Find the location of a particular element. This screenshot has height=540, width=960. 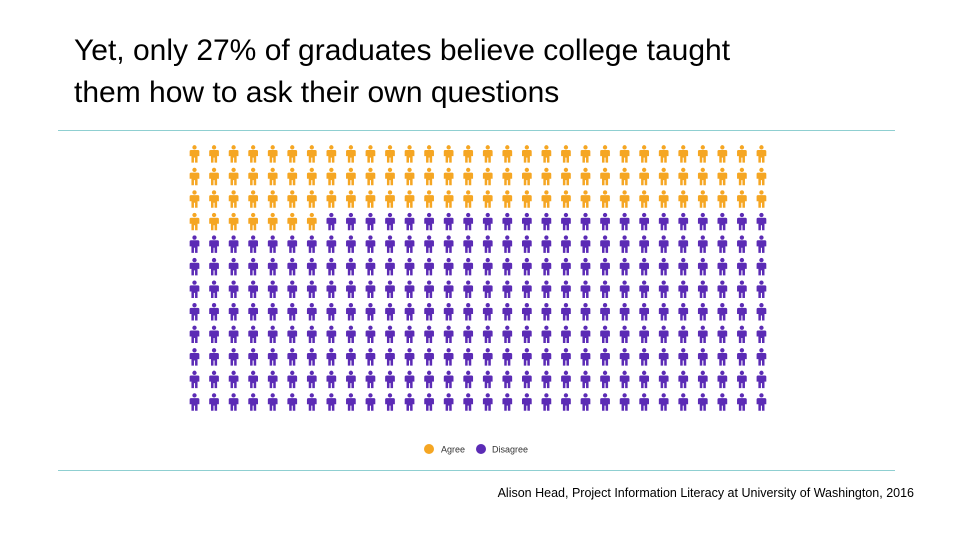

title-line-2: them how to ask their own questions is located at coordinates (317, 92).